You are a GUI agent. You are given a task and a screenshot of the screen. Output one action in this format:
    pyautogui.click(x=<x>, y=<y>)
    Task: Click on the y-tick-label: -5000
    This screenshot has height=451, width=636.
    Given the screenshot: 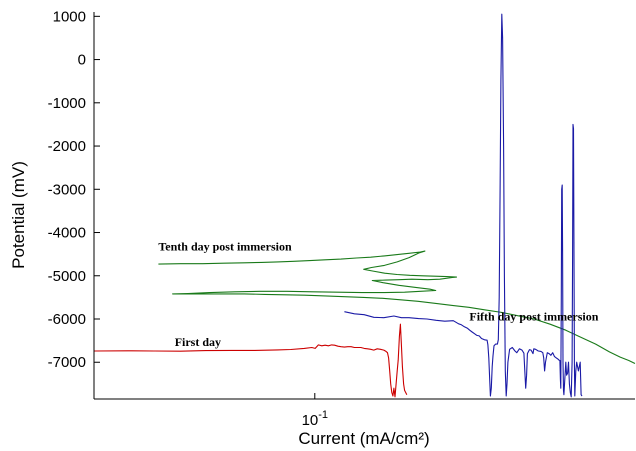 What is the action you would take?
    pyautogui.click(x=67, y=276)
    